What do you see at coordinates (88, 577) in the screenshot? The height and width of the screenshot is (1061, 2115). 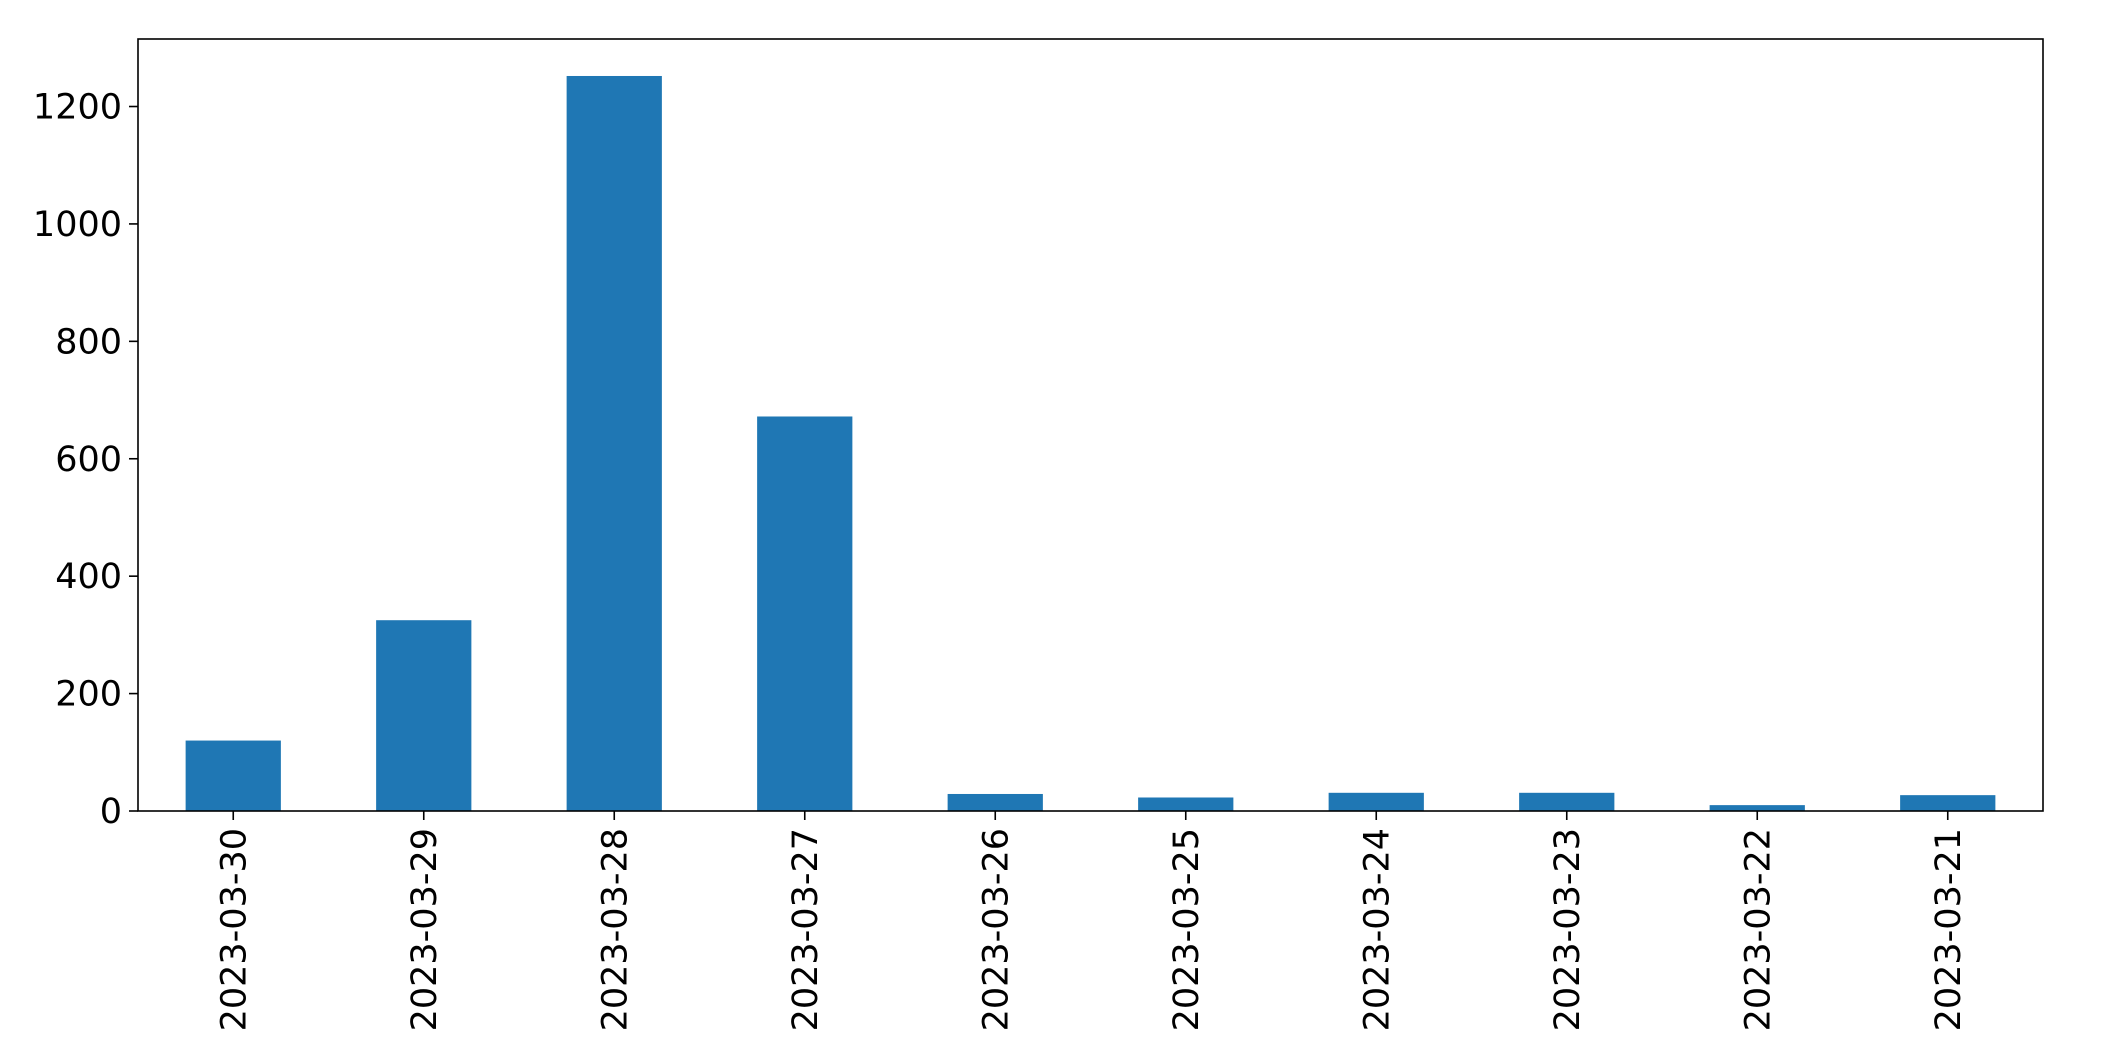 I see `y-tick-label: 400` at bounding box center [88, 577].